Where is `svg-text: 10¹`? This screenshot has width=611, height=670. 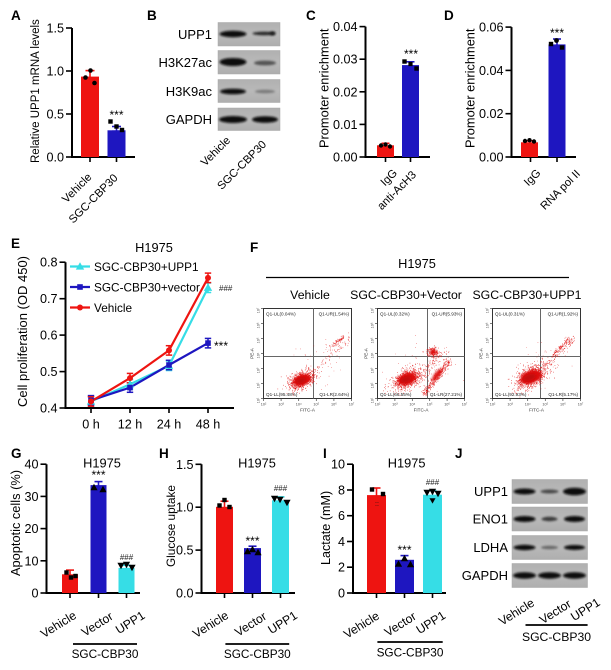 svg-text: 10¹ is located at coordinates (259, 400).